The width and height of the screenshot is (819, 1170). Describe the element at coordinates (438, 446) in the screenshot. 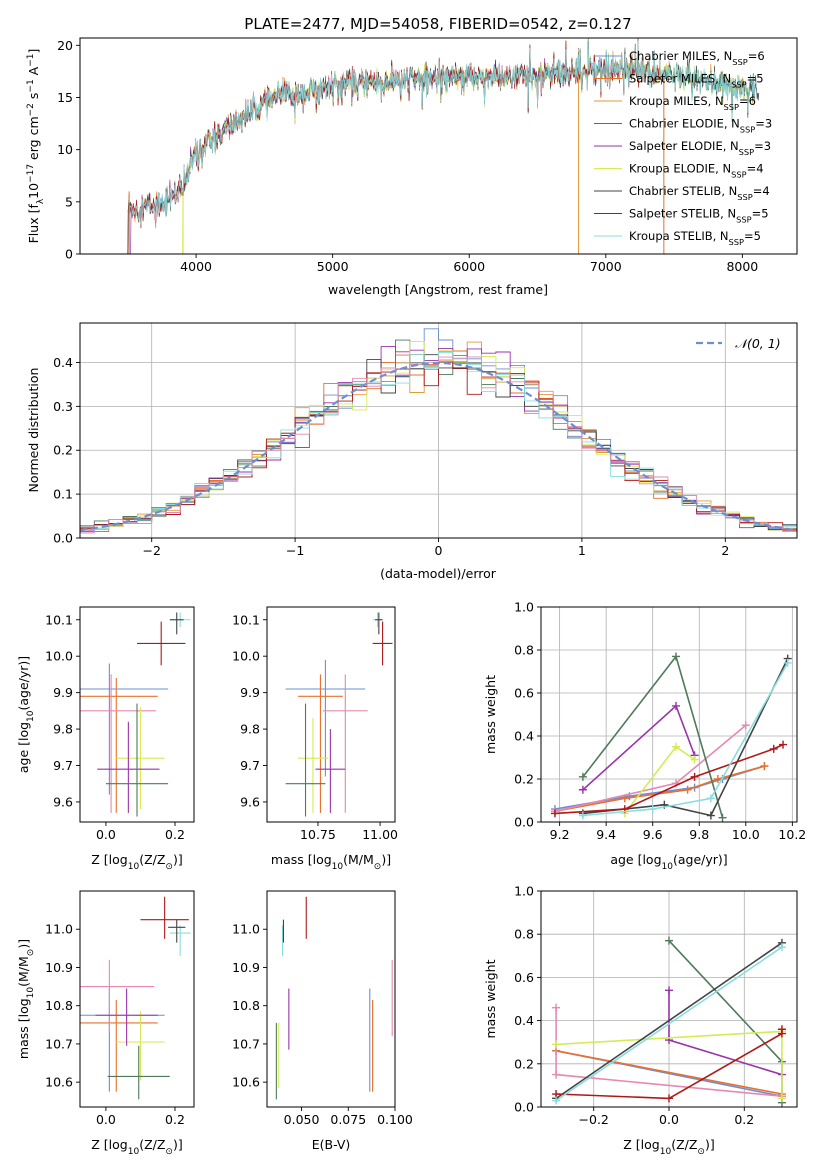

I see `normal-curve` at that location.